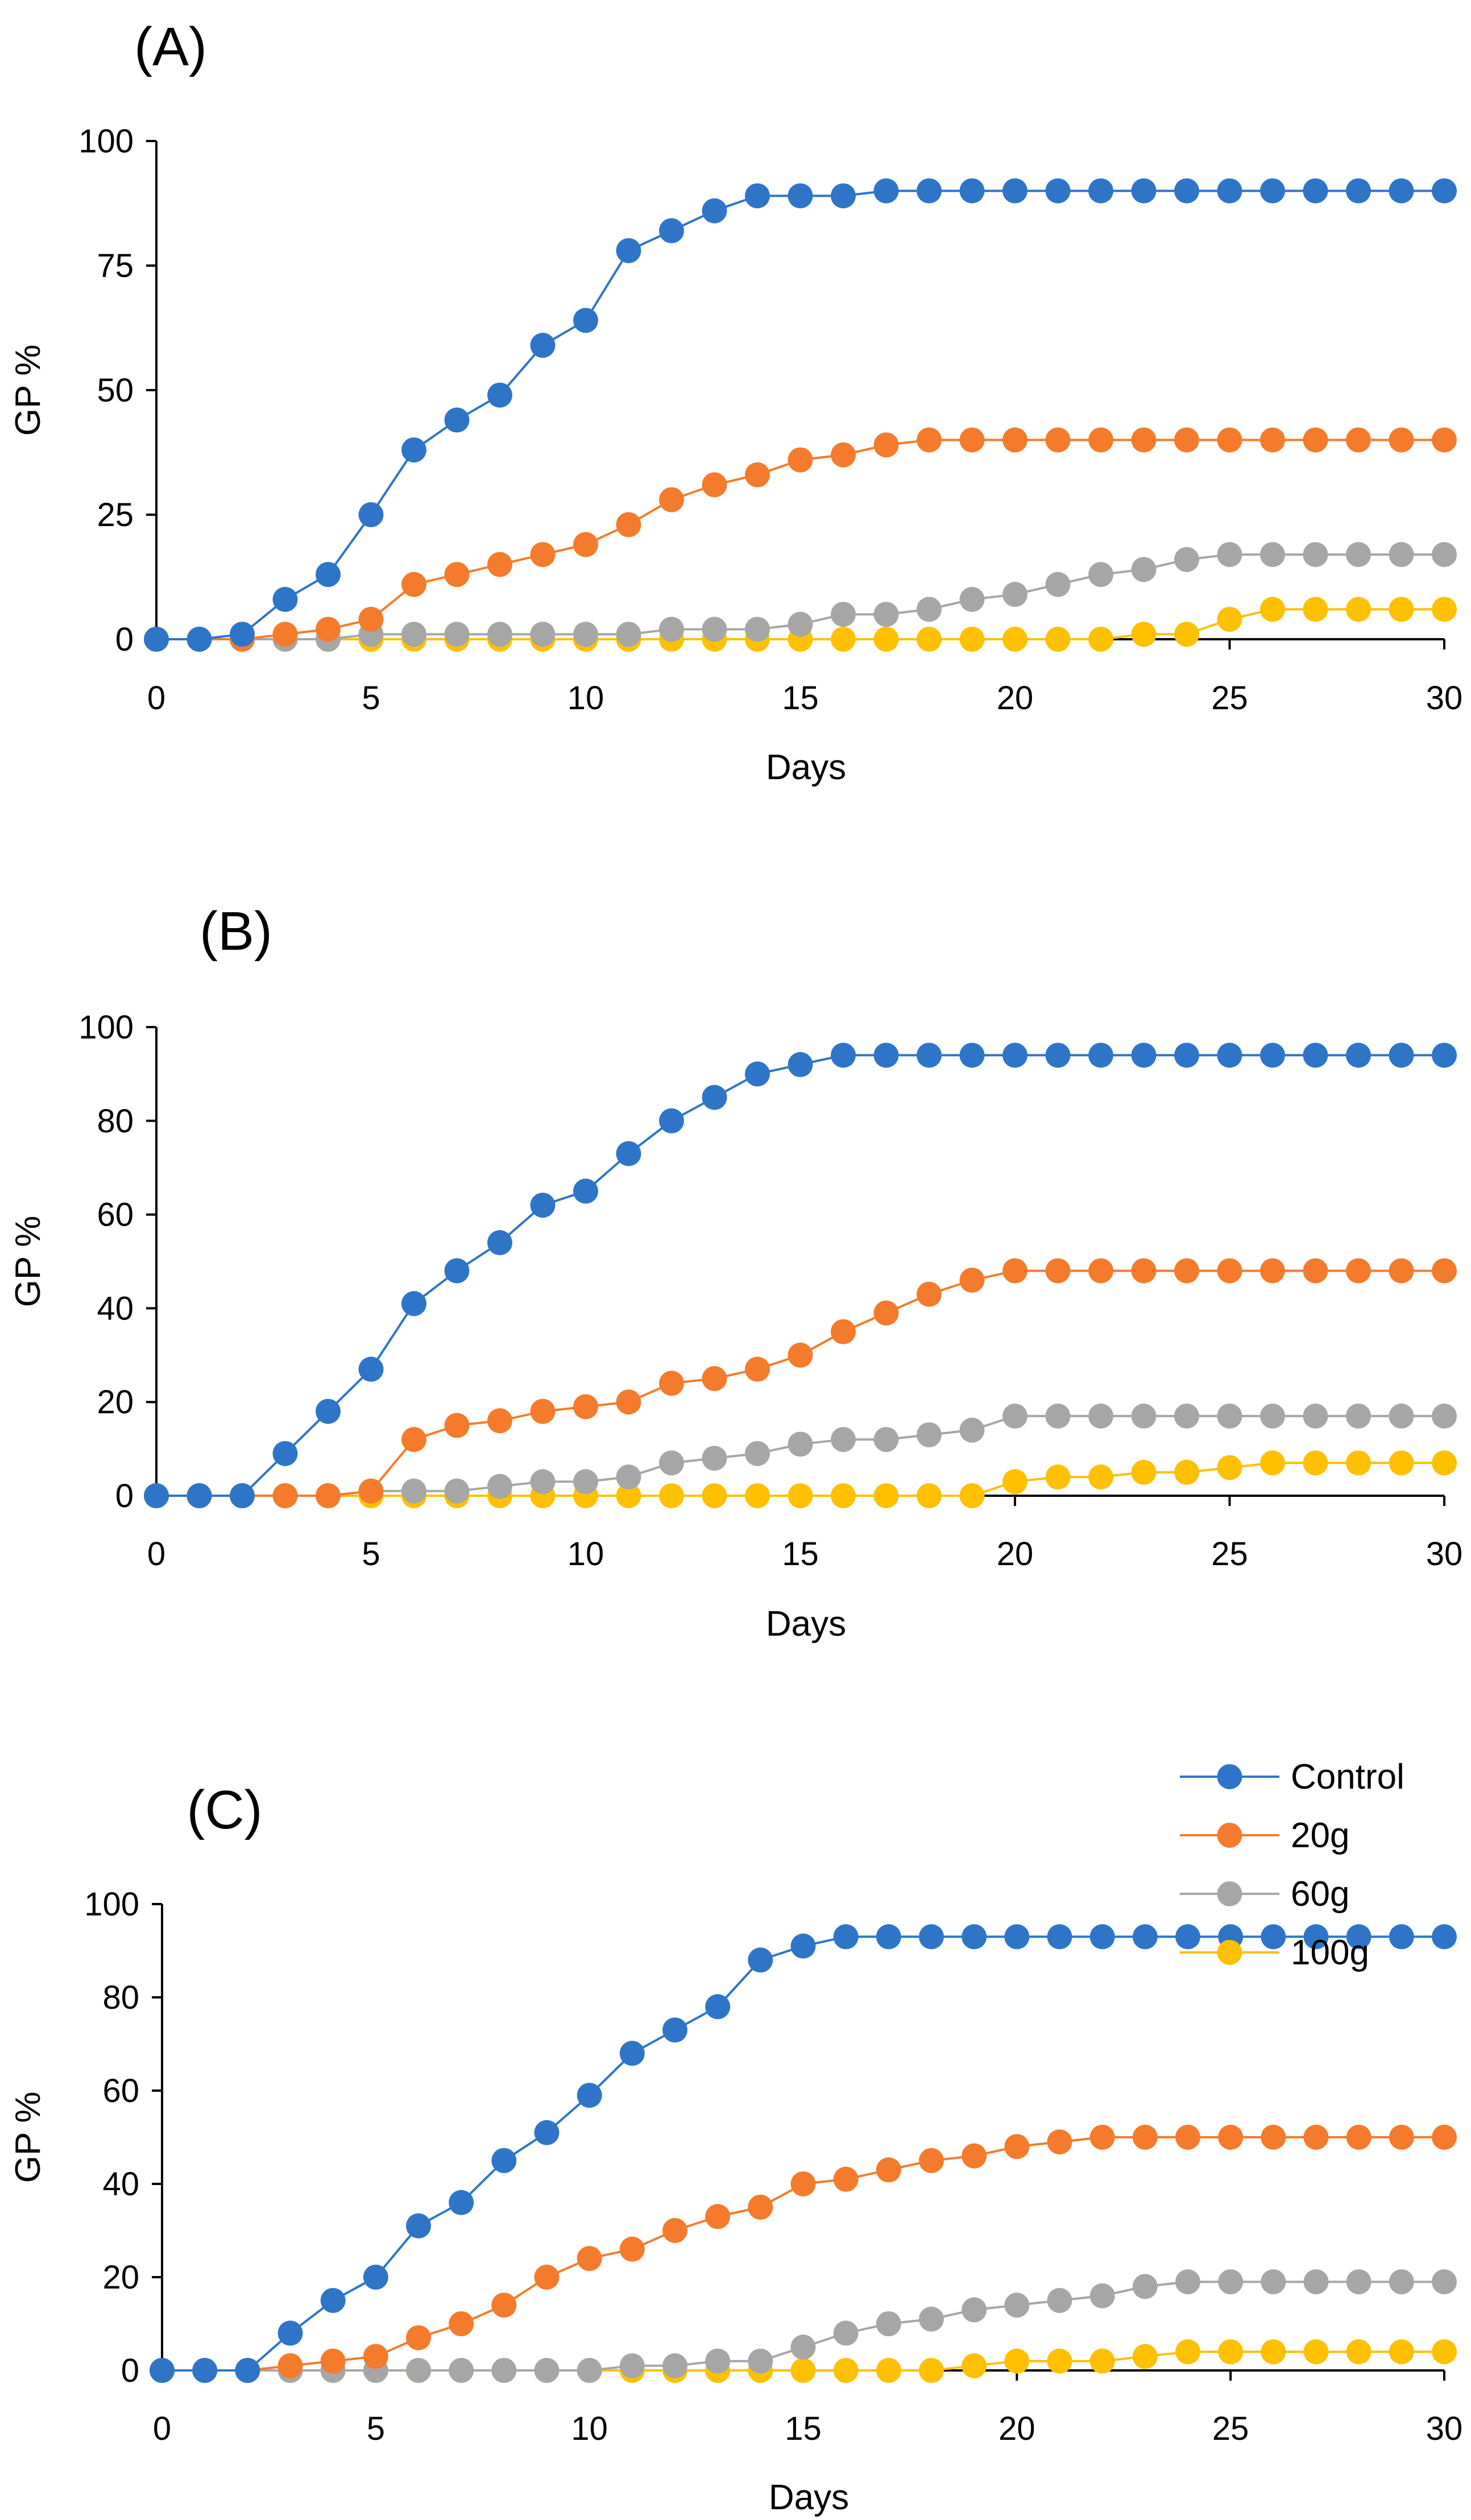  Describe the element at coordinates (29, 2137) in the screenshot. I see `y-axis-title: GP %` at that location.